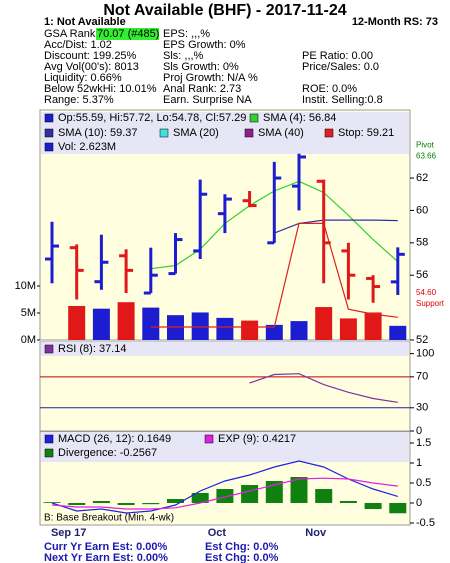 The image size is (450, 563). Describe the element at coordinates (79, 100) in the screenshot. I see `info-text: Range: 5.37%` at that location.